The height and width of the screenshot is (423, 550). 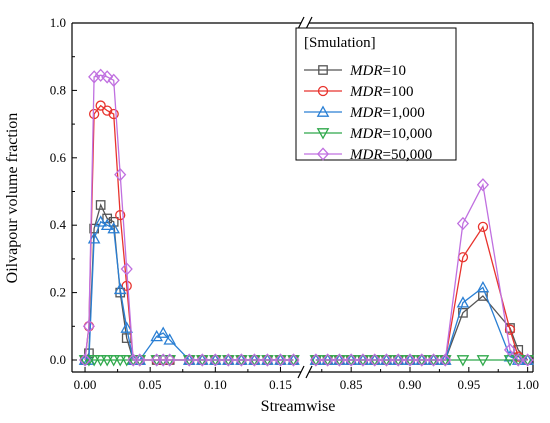 I want to click on y-tick-label: 0.4, so click(x=58, y=224).